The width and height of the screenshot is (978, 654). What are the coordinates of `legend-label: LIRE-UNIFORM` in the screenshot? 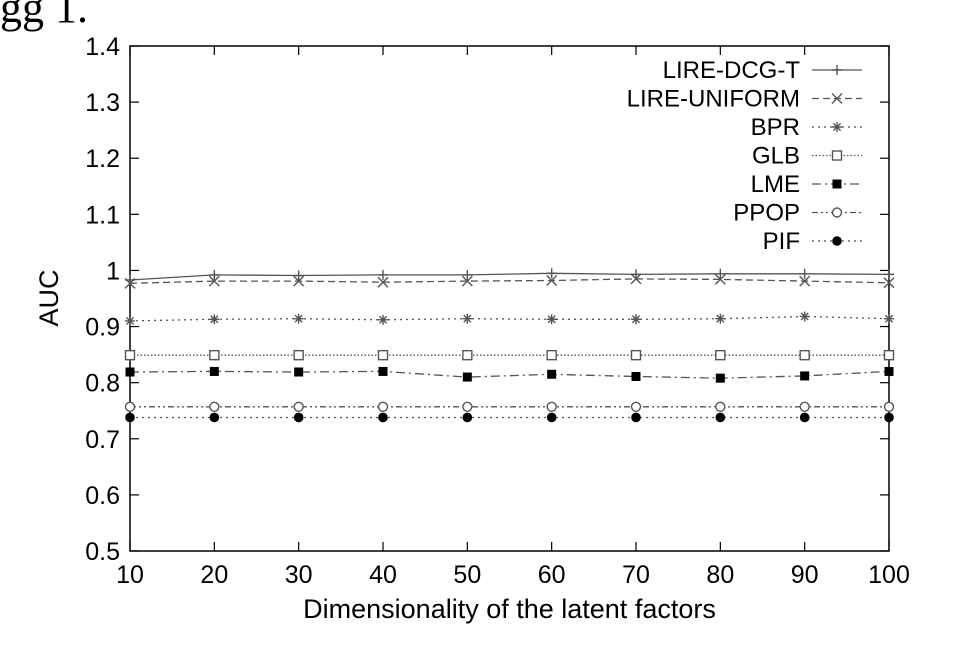 It's located at (713, 99).